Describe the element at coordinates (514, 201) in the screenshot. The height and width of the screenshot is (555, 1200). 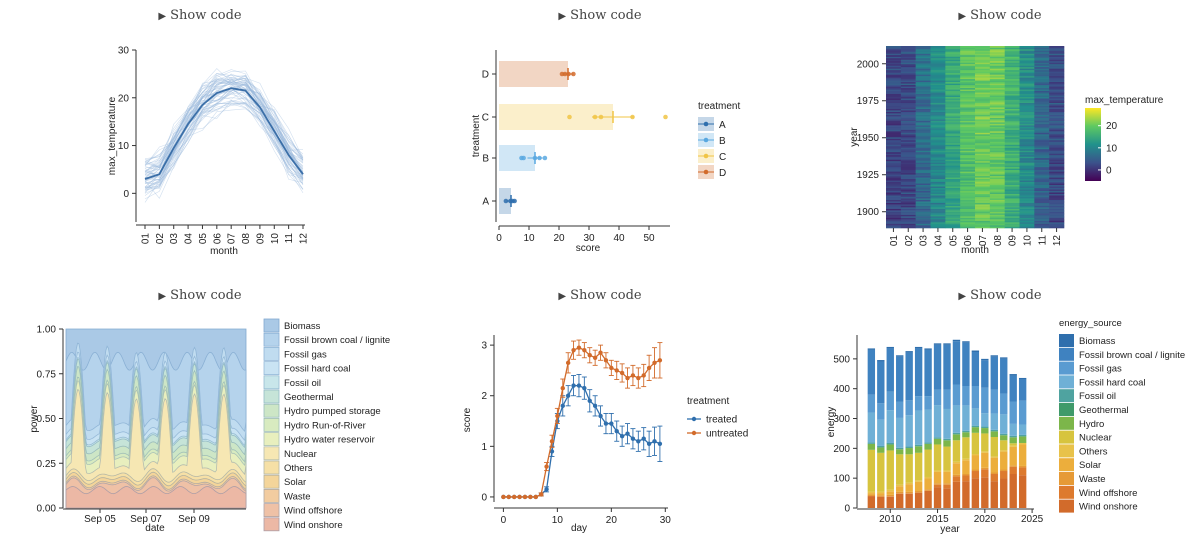
I see `point-A` at that location.